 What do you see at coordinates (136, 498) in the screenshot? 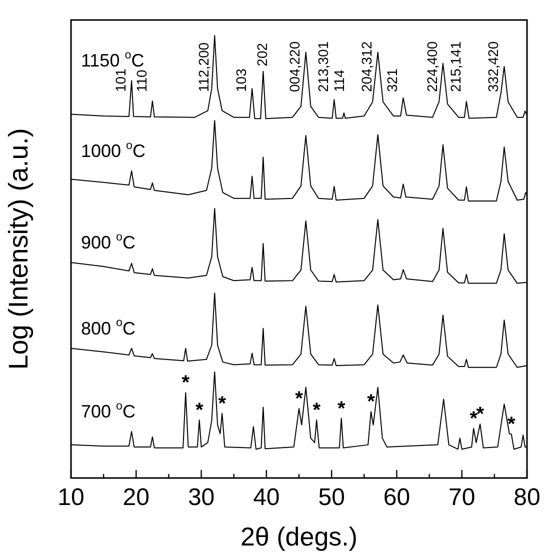
I see `x-tick-label: 20` at bounding box center [136, 498].